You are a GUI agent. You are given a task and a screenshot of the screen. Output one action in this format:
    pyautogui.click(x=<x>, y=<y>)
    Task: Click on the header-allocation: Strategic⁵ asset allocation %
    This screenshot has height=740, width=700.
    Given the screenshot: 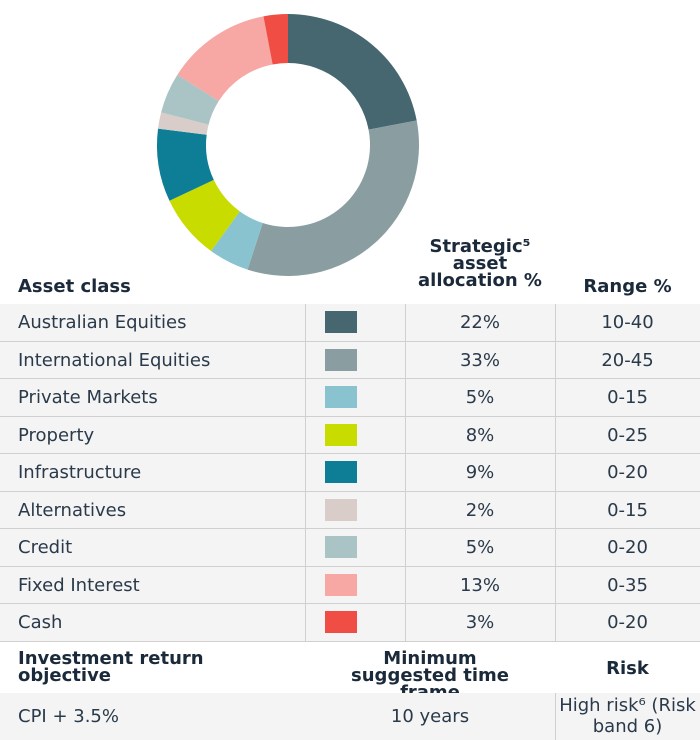 What is the action you would take?
    pyautogui.click(x=480, y=263)
    